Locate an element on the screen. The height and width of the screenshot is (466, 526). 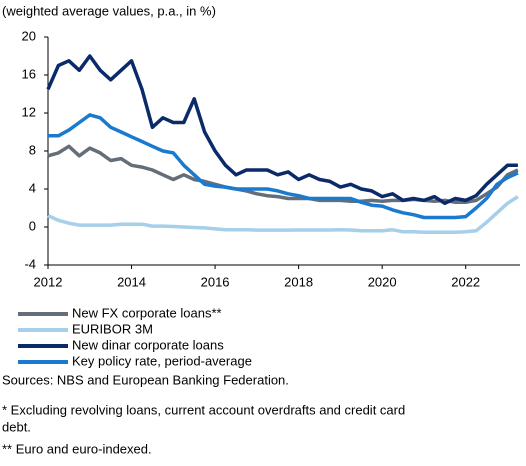
y-tick-label: 0 is located at coordinates (32, 225).